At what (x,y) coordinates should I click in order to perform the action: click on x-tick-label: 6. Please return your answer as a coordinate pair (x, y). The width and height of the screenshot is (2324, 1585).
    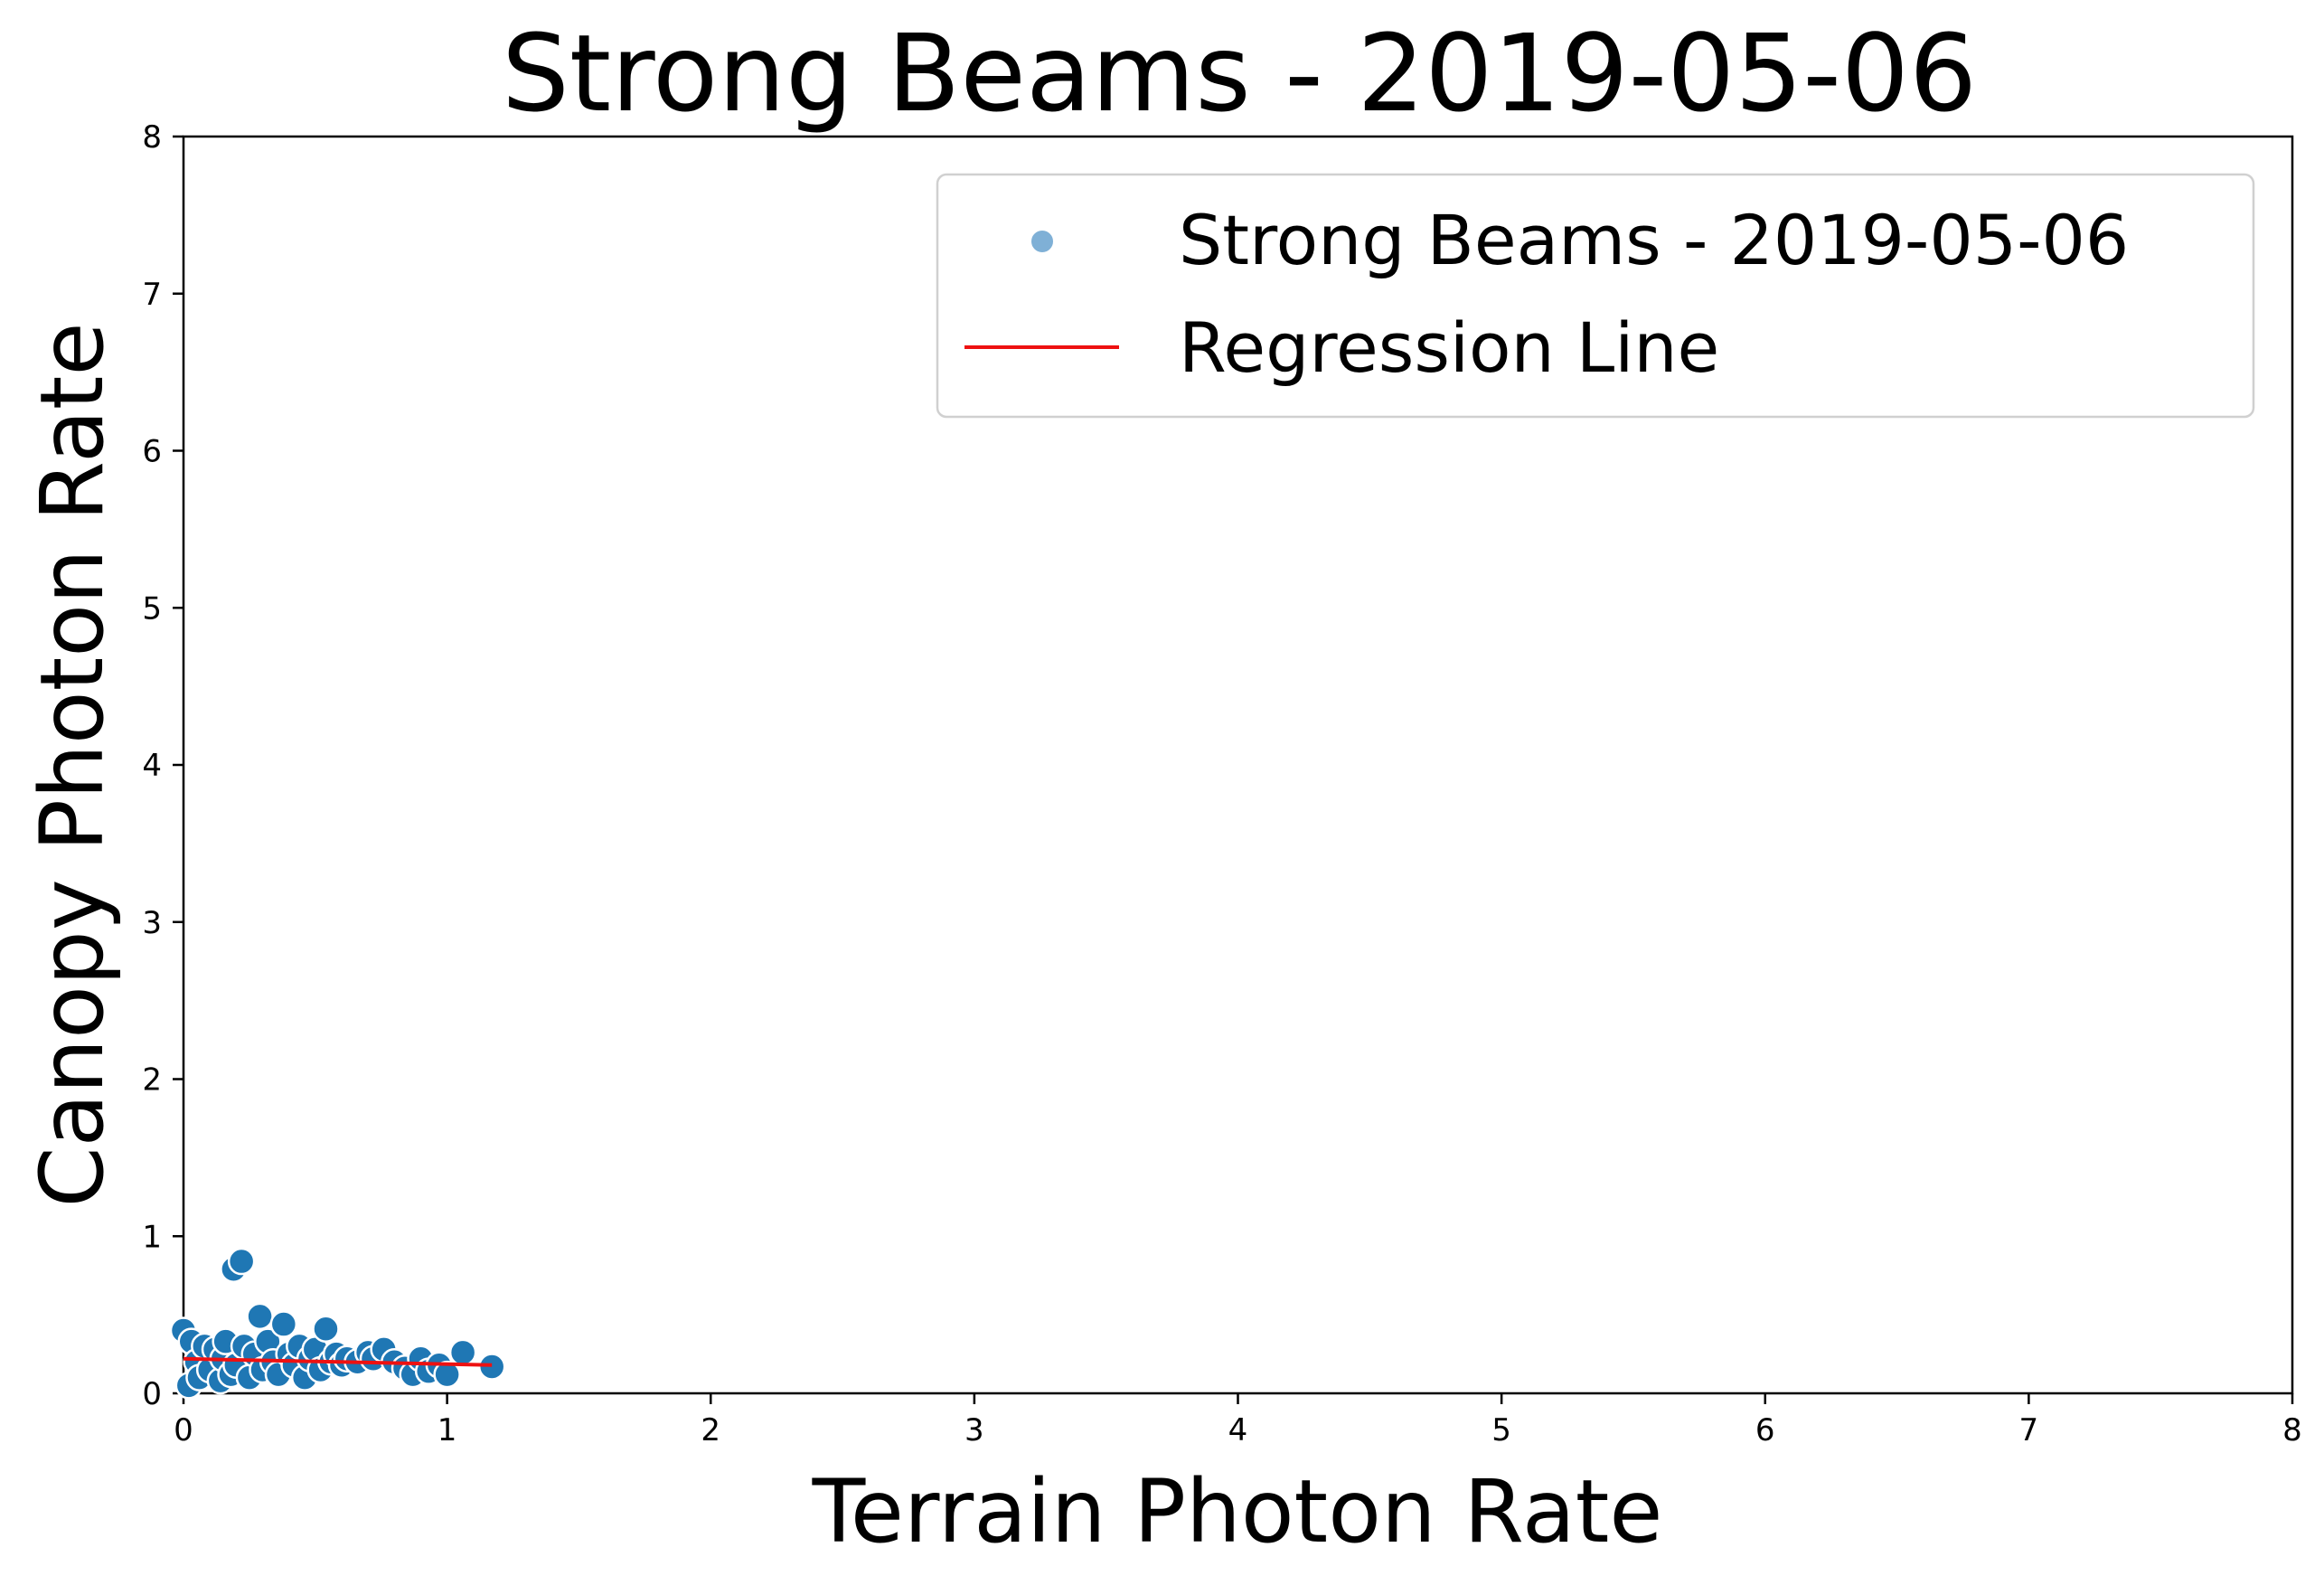
    Looking at the image, I should click on (1765, 1430).